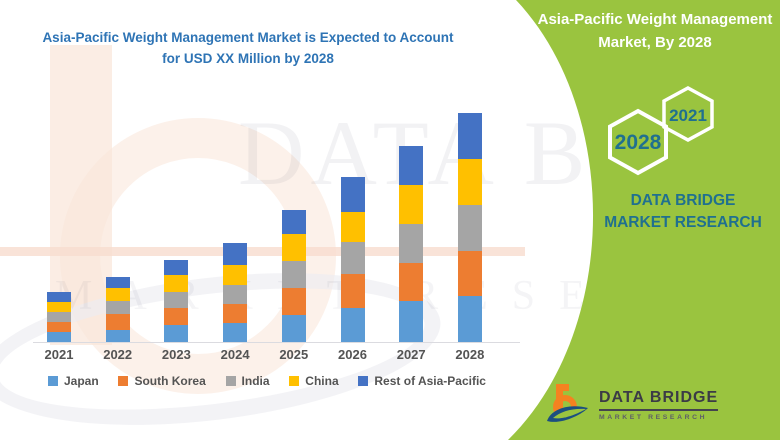 This screenshot has width=780, height=440. I want to click on legend-label: China, so click(322, 381).